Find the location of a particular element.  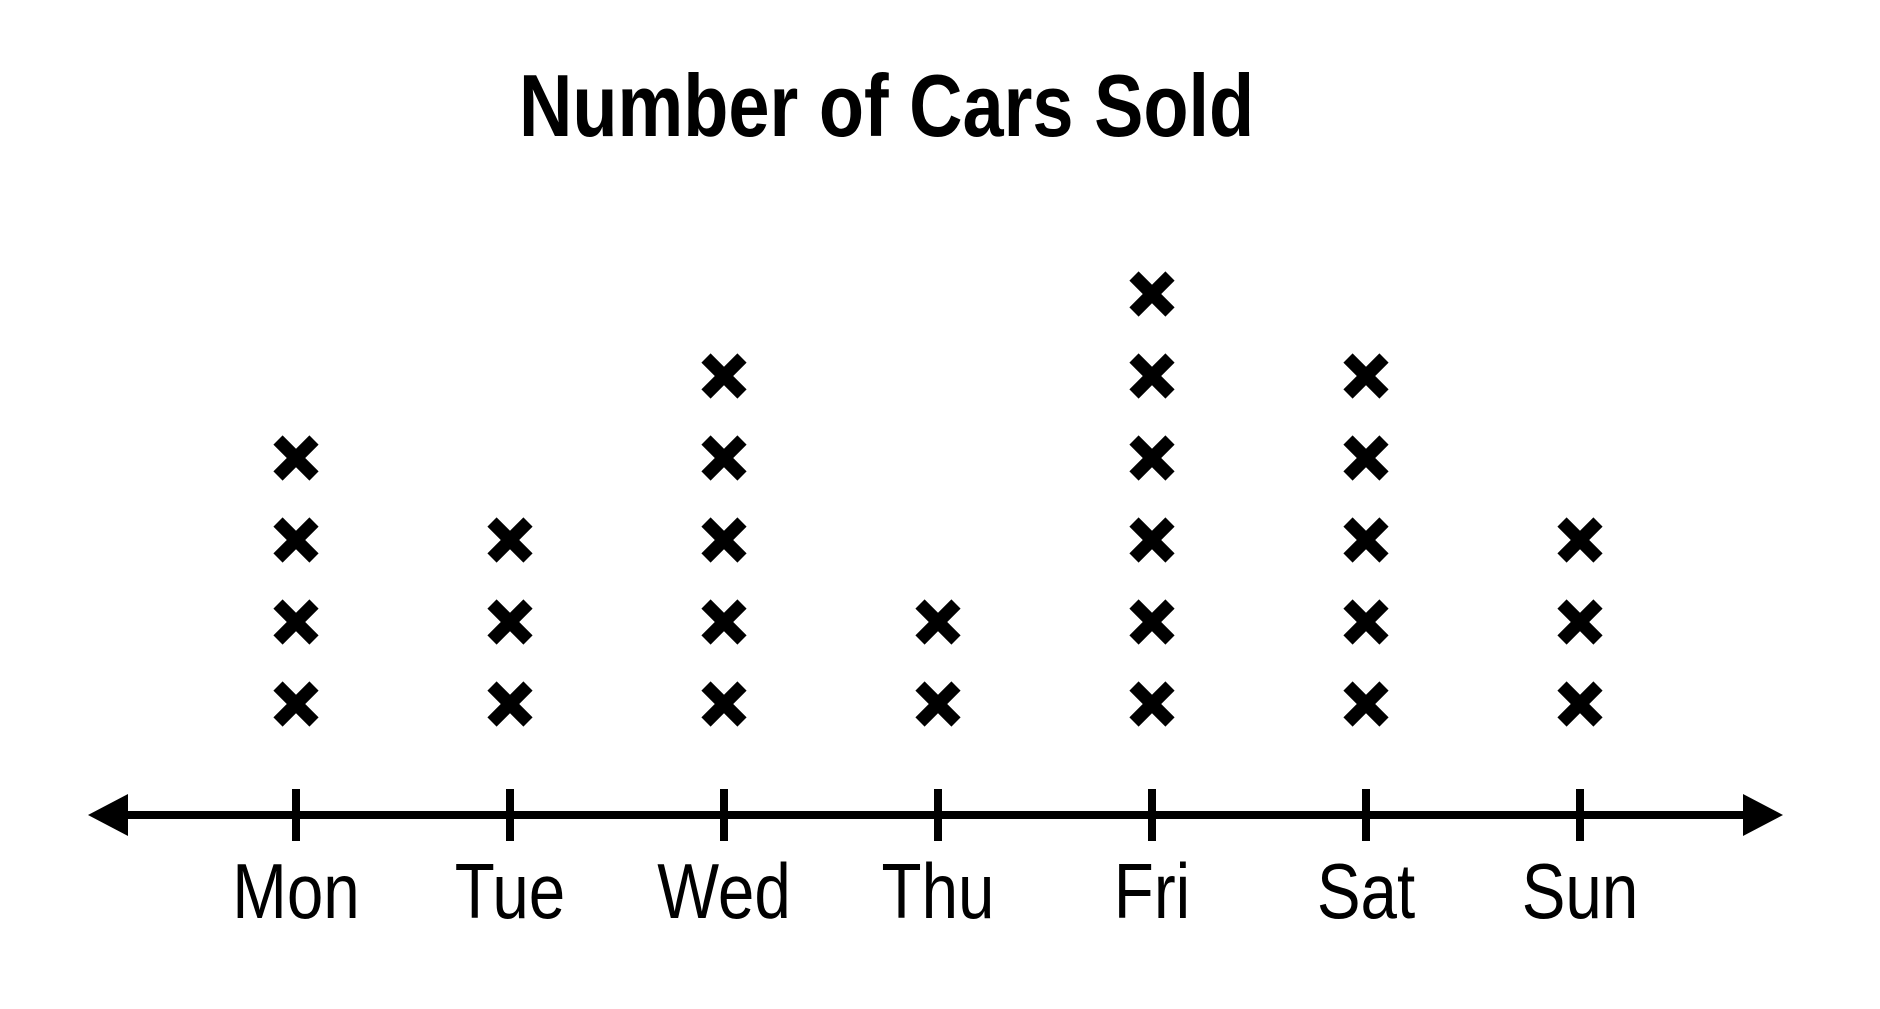

axis-label-tue: Tue is located at coordinates (510, 892).